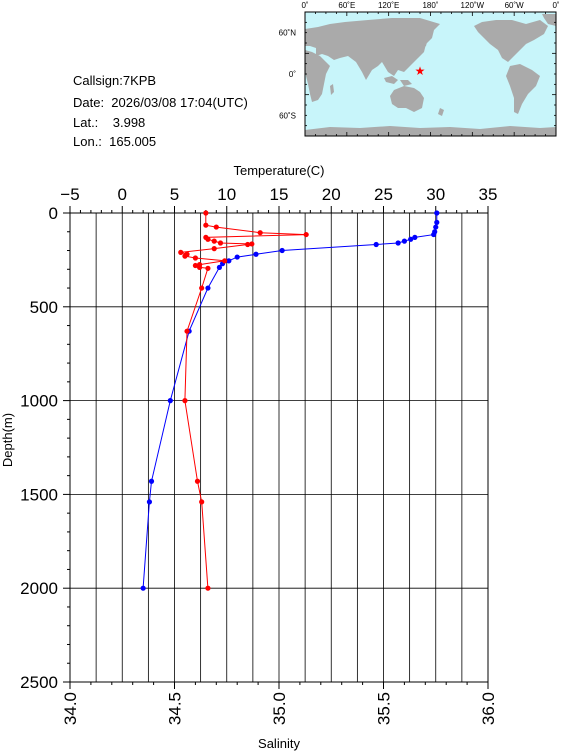  Describe the element at coordinates (279, 743) in the screenshot. I see `salinity-axis-label: Salinity` at that location.